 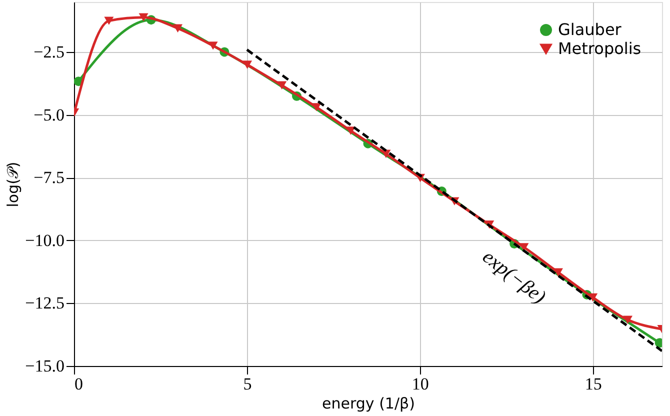 What do you see at coordinates (247, 384) in the screenshot?
I see `x-tick-label: 5` at bounding box center [247, 384].